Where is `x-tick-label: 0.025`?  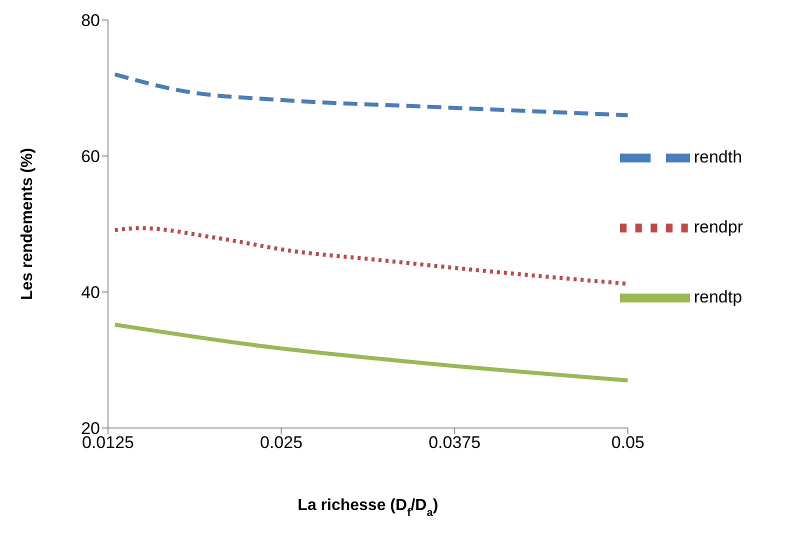
x-tick-label: 0.025 is located at coordinates (281, 442).